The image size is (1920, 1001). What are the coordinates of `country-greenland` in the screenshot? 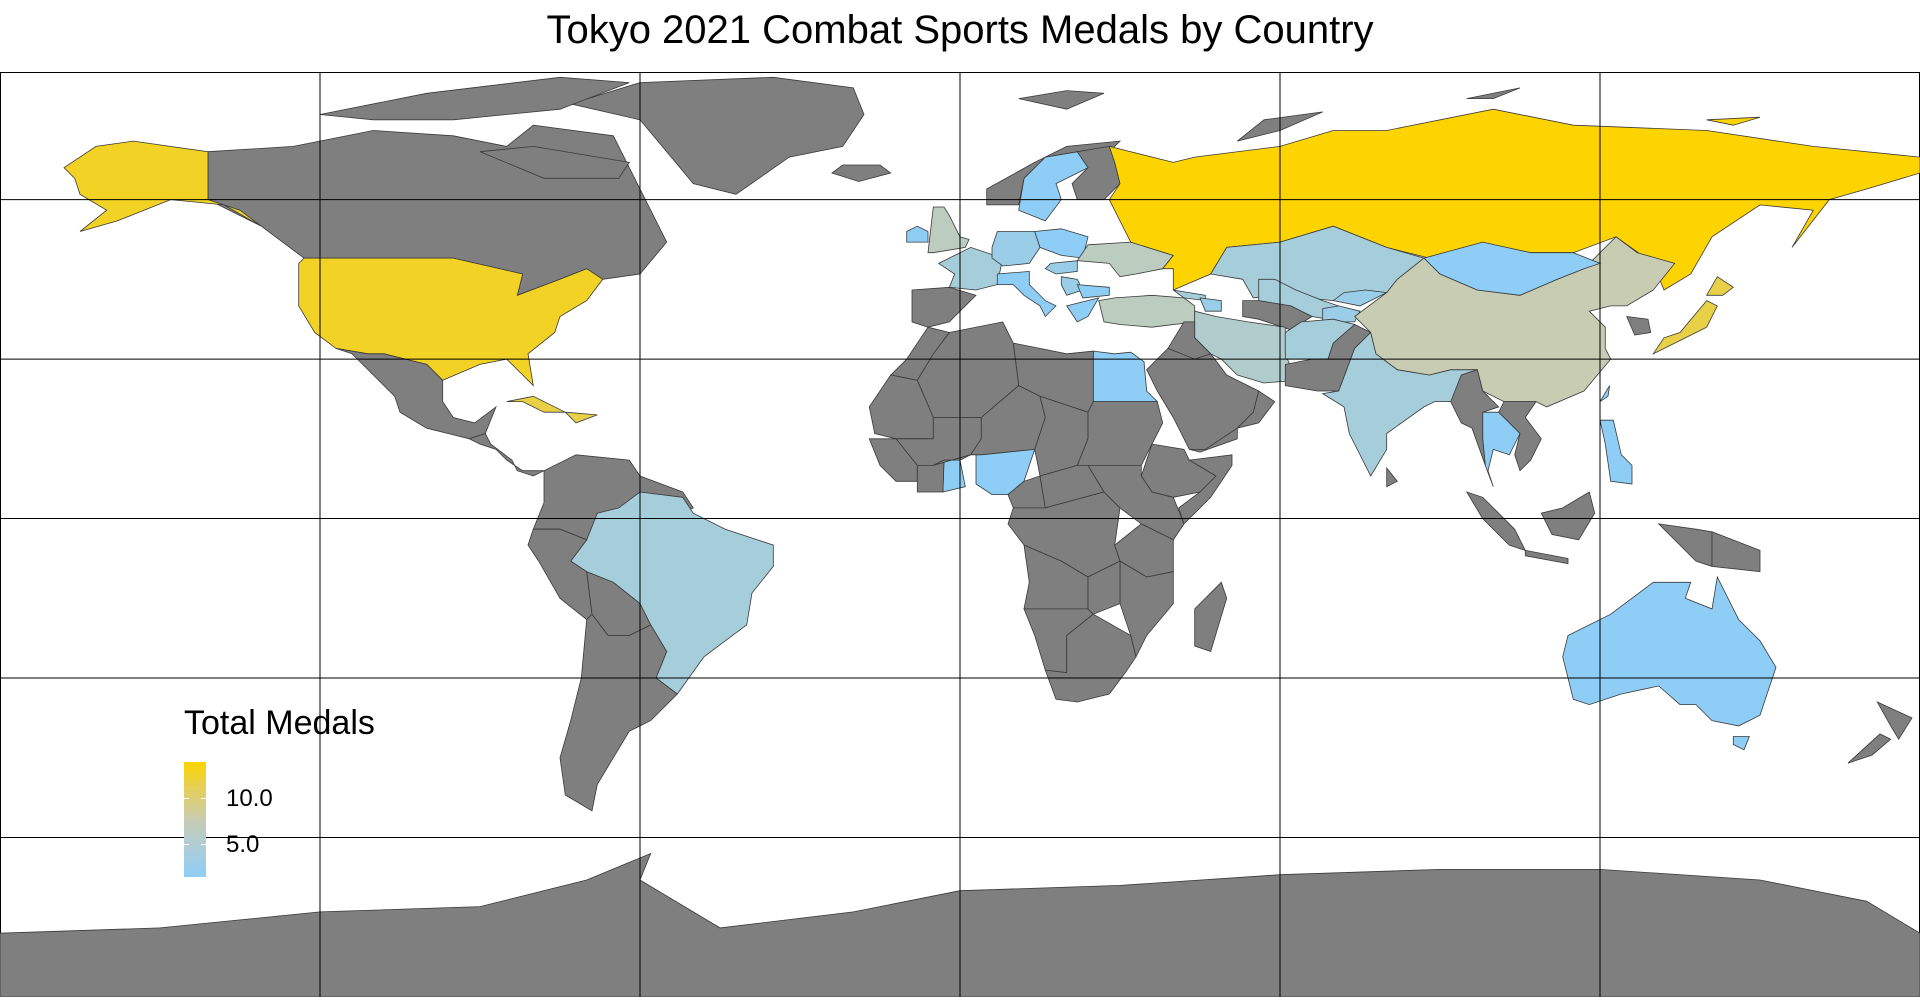 It's located at (717, 135).